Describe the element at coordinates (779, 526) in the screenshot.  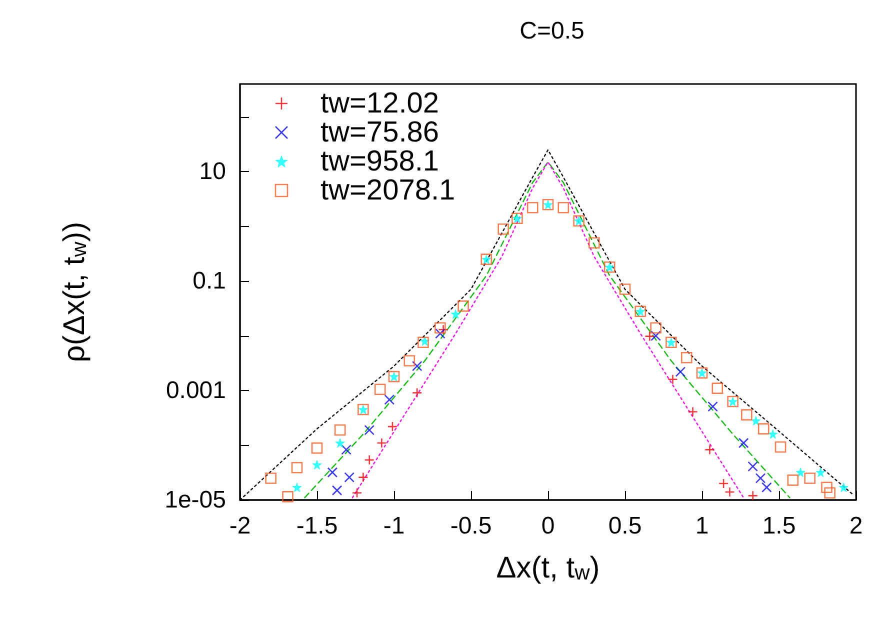
I see `x-tick-label: 1.5` at that location.